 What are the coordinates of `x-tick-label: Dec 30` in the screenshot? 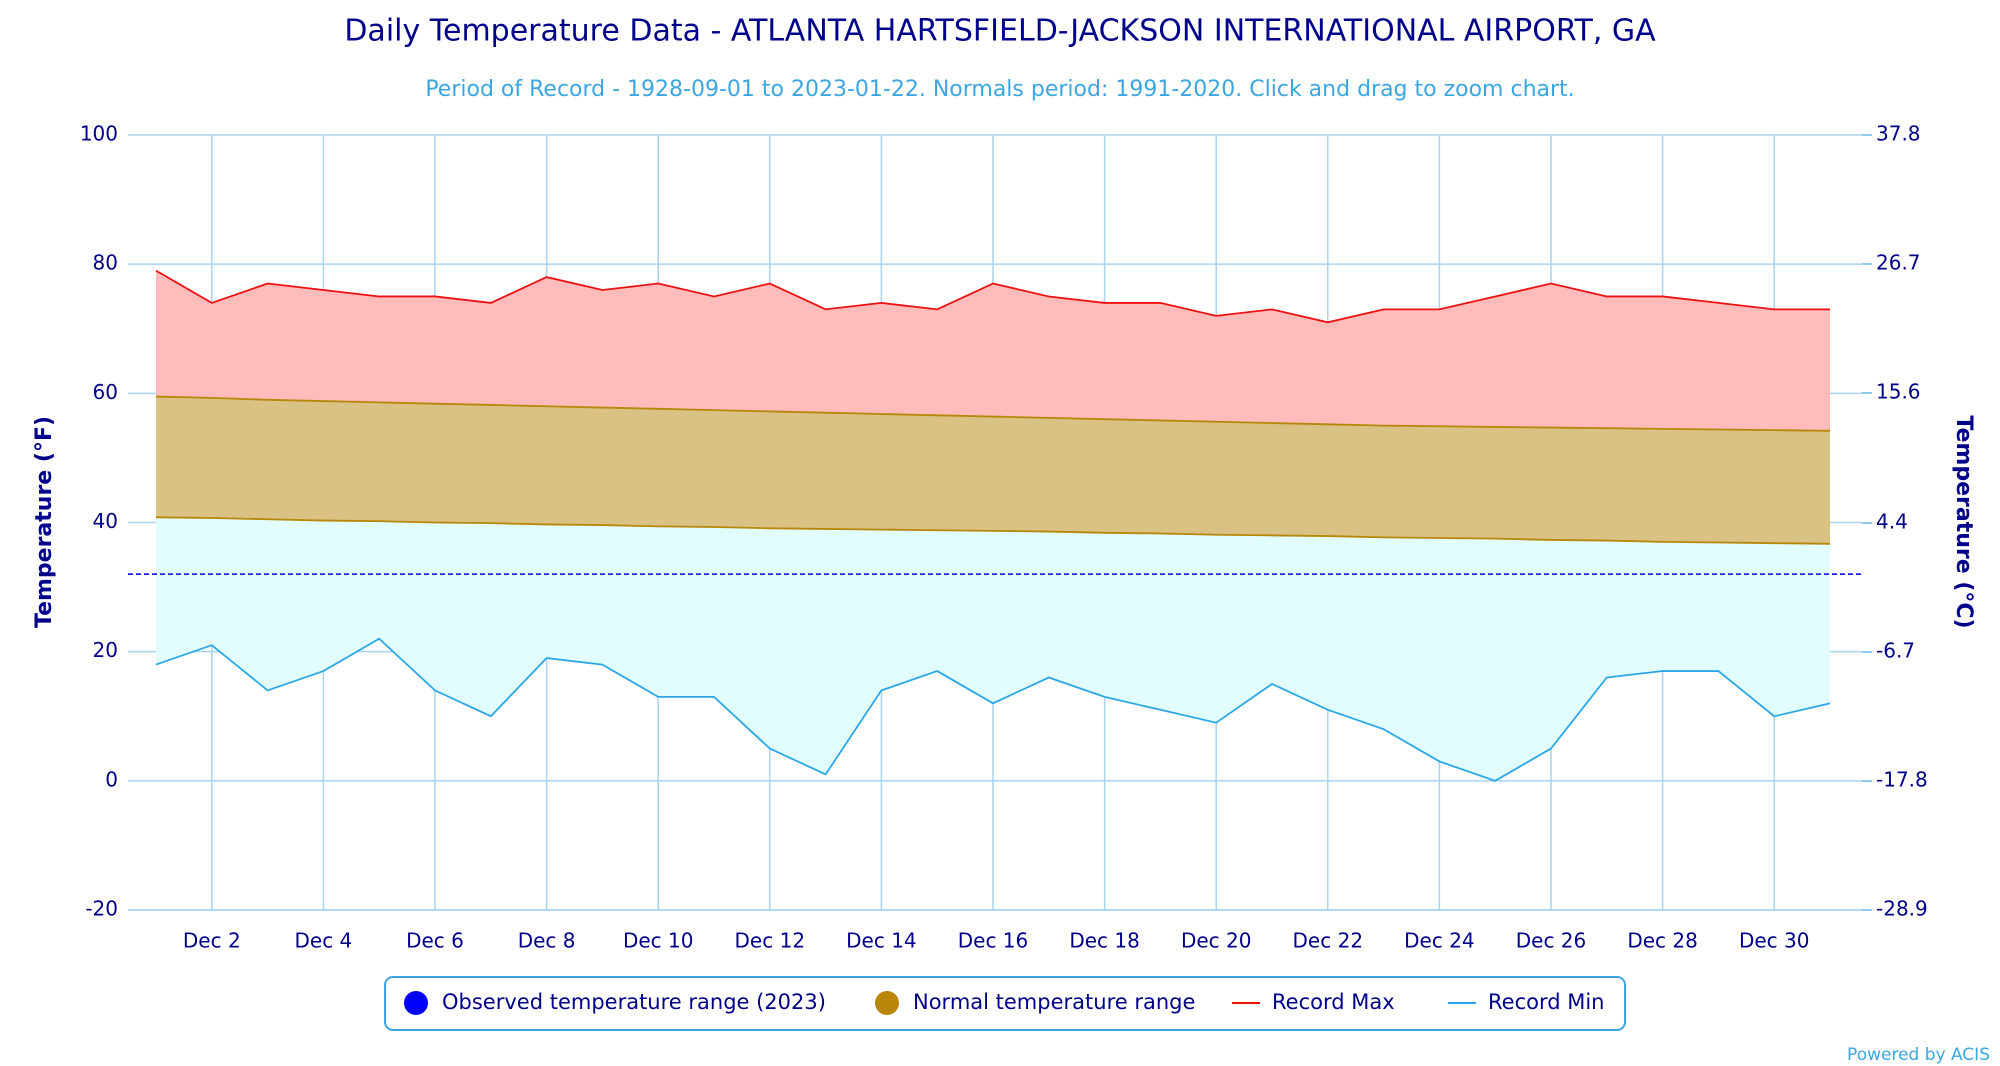 It's located at (1774, 941).